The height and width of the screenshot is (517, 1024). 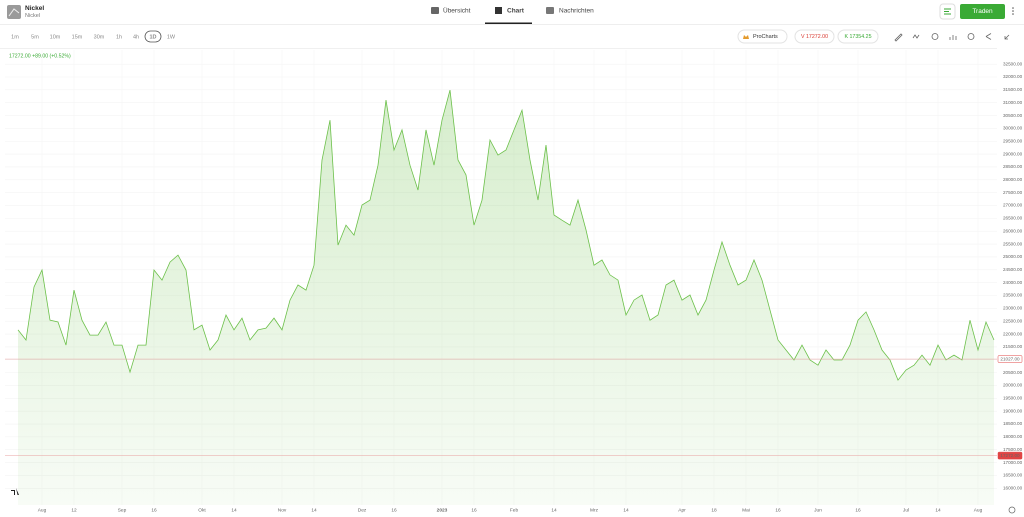 I want to click on y-tick-label: 27500.00, so click(x=1013, y=192).